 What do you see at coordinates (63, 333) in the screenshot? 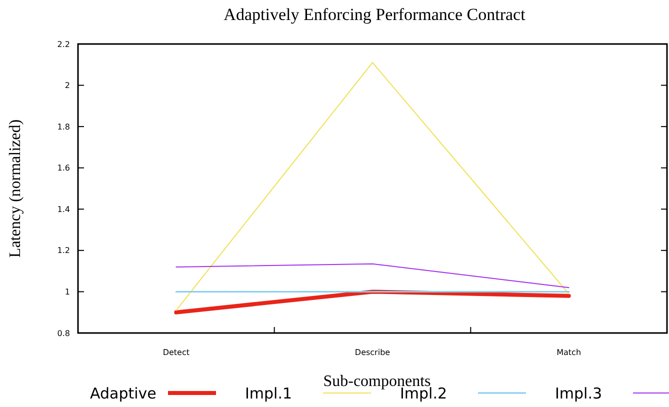
I see `y-tick-label: 0.8` at bounding box center [63, 333].